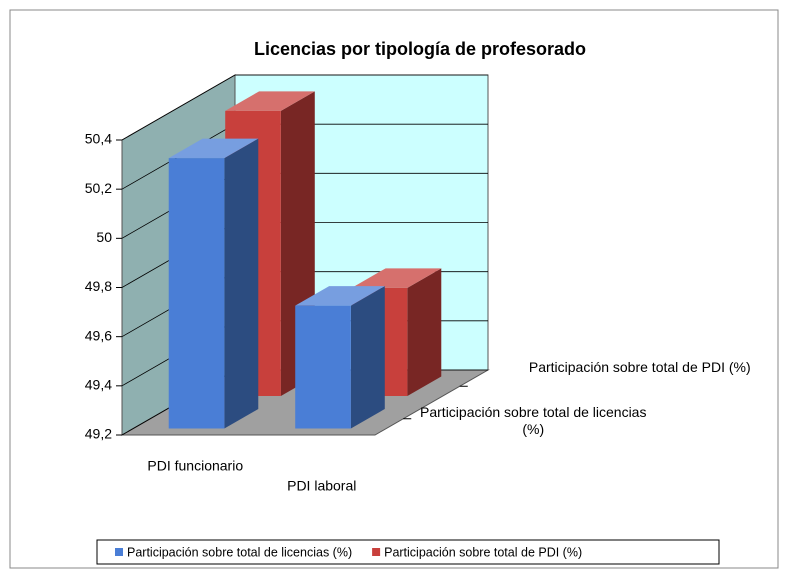 The image size is (789, 572). Describe the element at coordinates (420, 49) in the screenshot. I see `chart-title: Licencias por tipología de profesorado` at that location.